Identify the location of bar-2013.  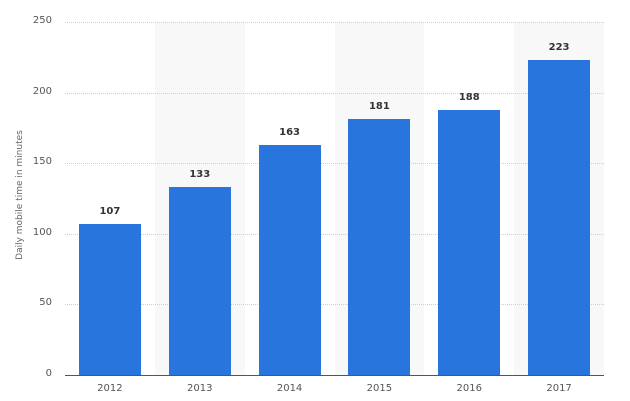
(199, 281).